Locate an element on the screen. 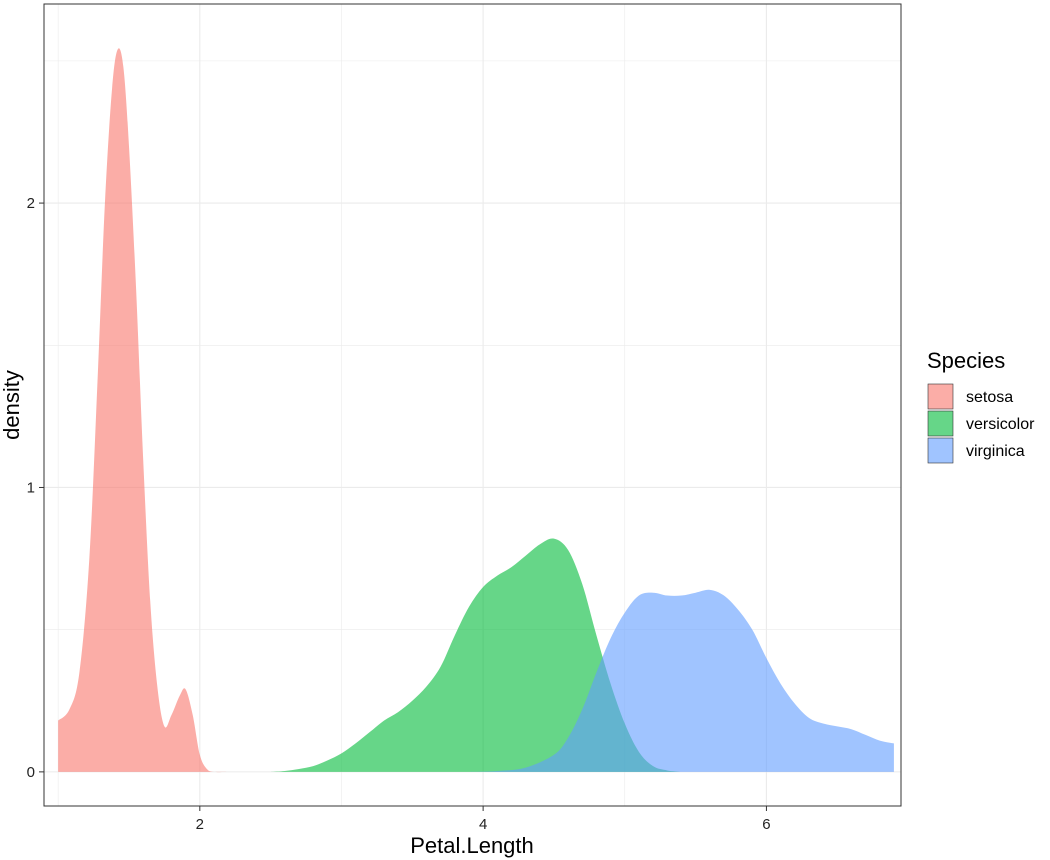 Image resolution: width=1050 pixels, height=860 pixels. density-area-virginica is located at coordinates (681, 680).